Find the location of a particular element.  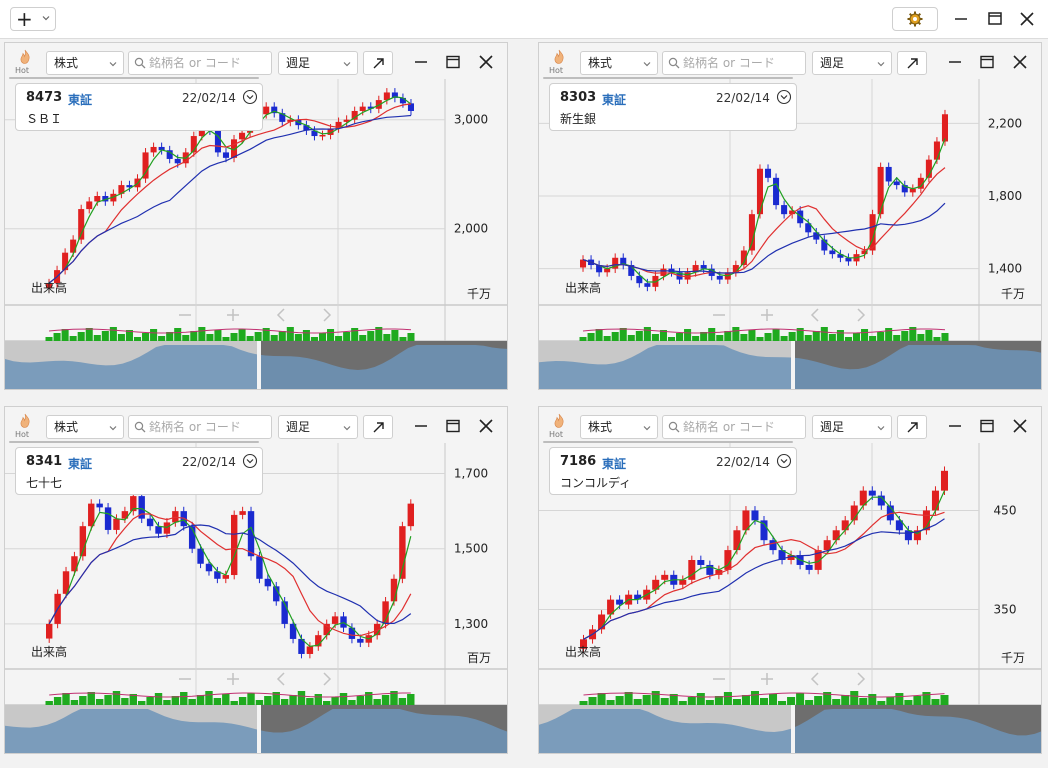

y-tick-label: 1,700 is located at coordinates (471, 474).